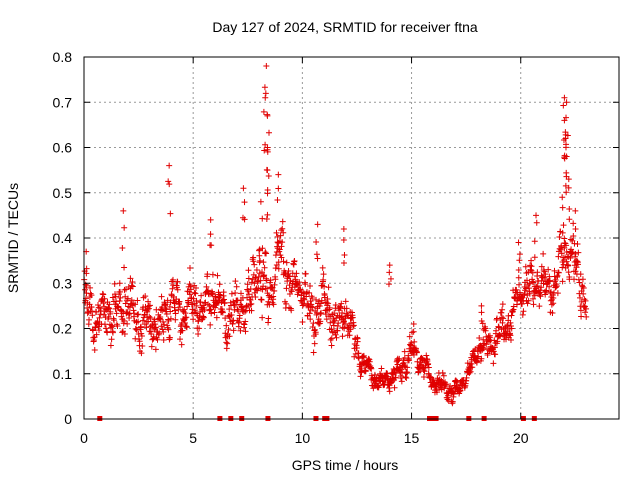 This screenshot has width=640, height=480. What do you see at coordinates (345, 465) in the screenshot?
I see `x-axis-label: GPS time / hours` at bounding box center [345, 465].